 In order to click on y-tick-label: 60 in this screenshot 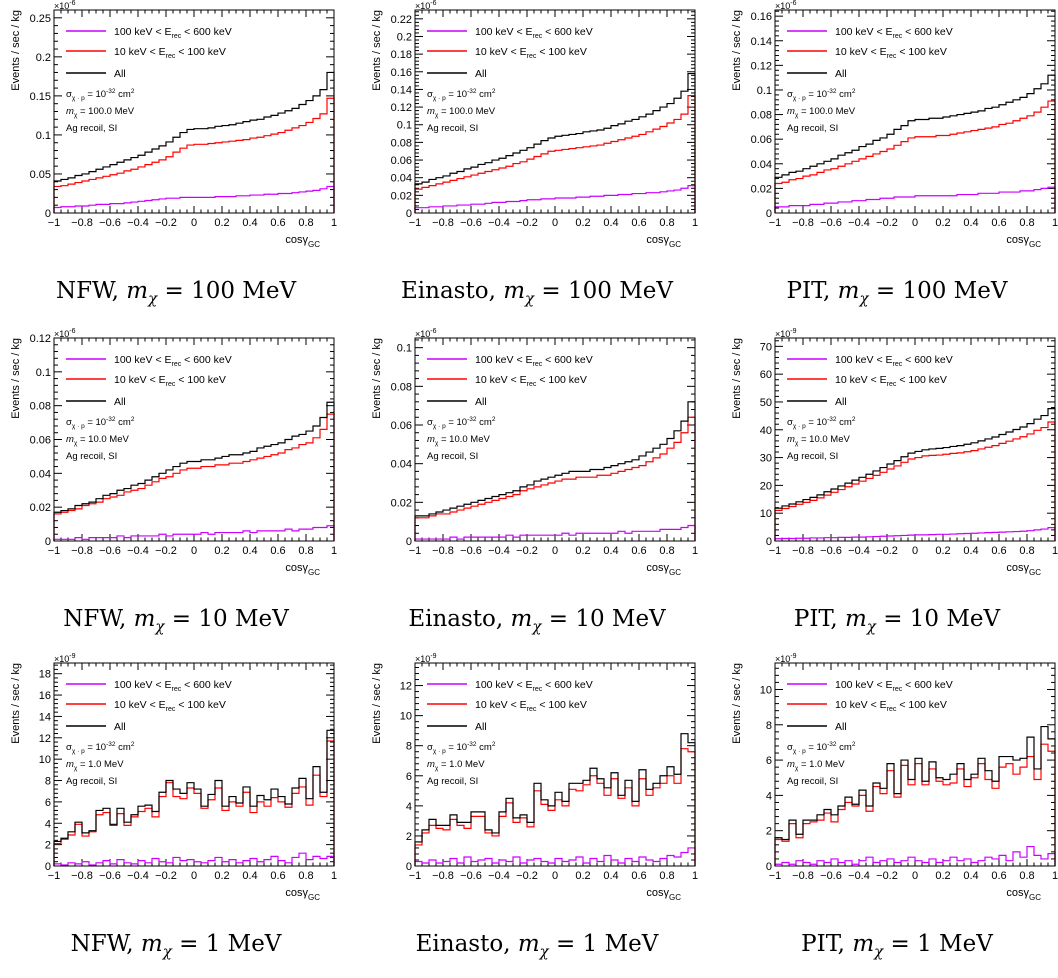, I will do `click(766, 375)`.